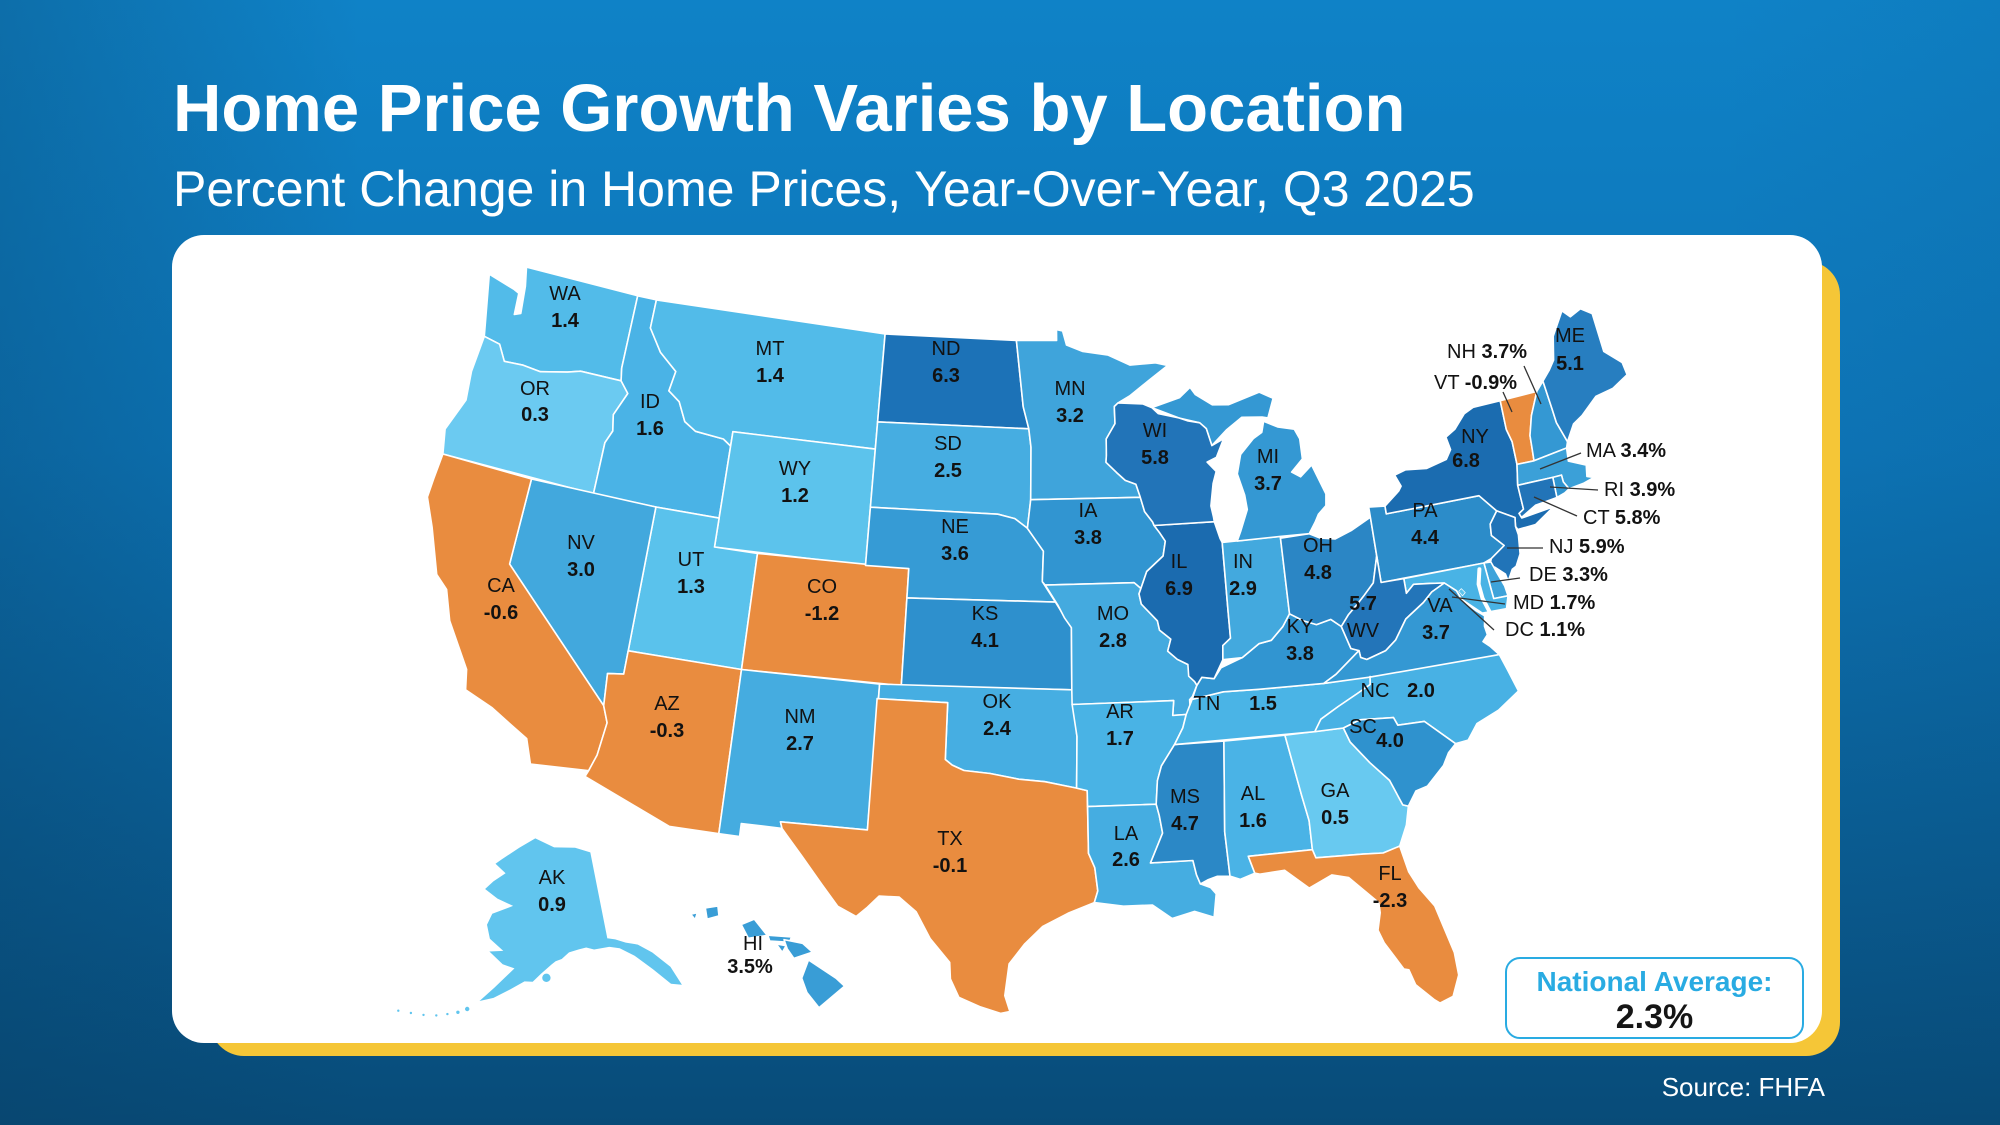  Describe the element at coordinates (800, 744) in the screenshot. I see `svg-text: 2.7` at that location.